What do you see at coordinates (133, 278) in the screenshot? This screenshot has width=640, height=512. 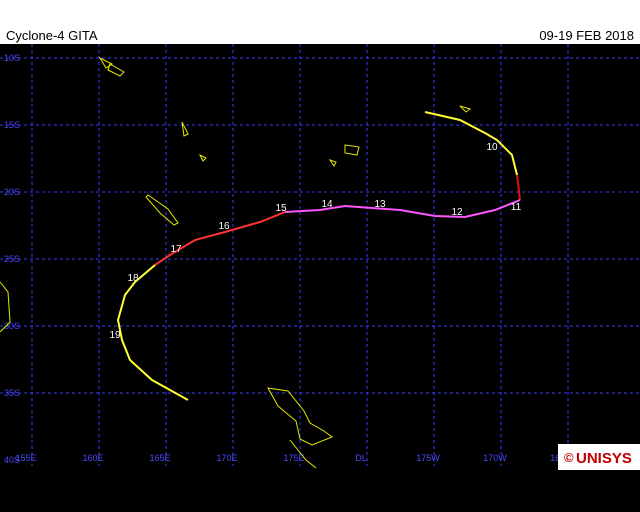 I see `day-label: 18` at bounding box center [133, 278].